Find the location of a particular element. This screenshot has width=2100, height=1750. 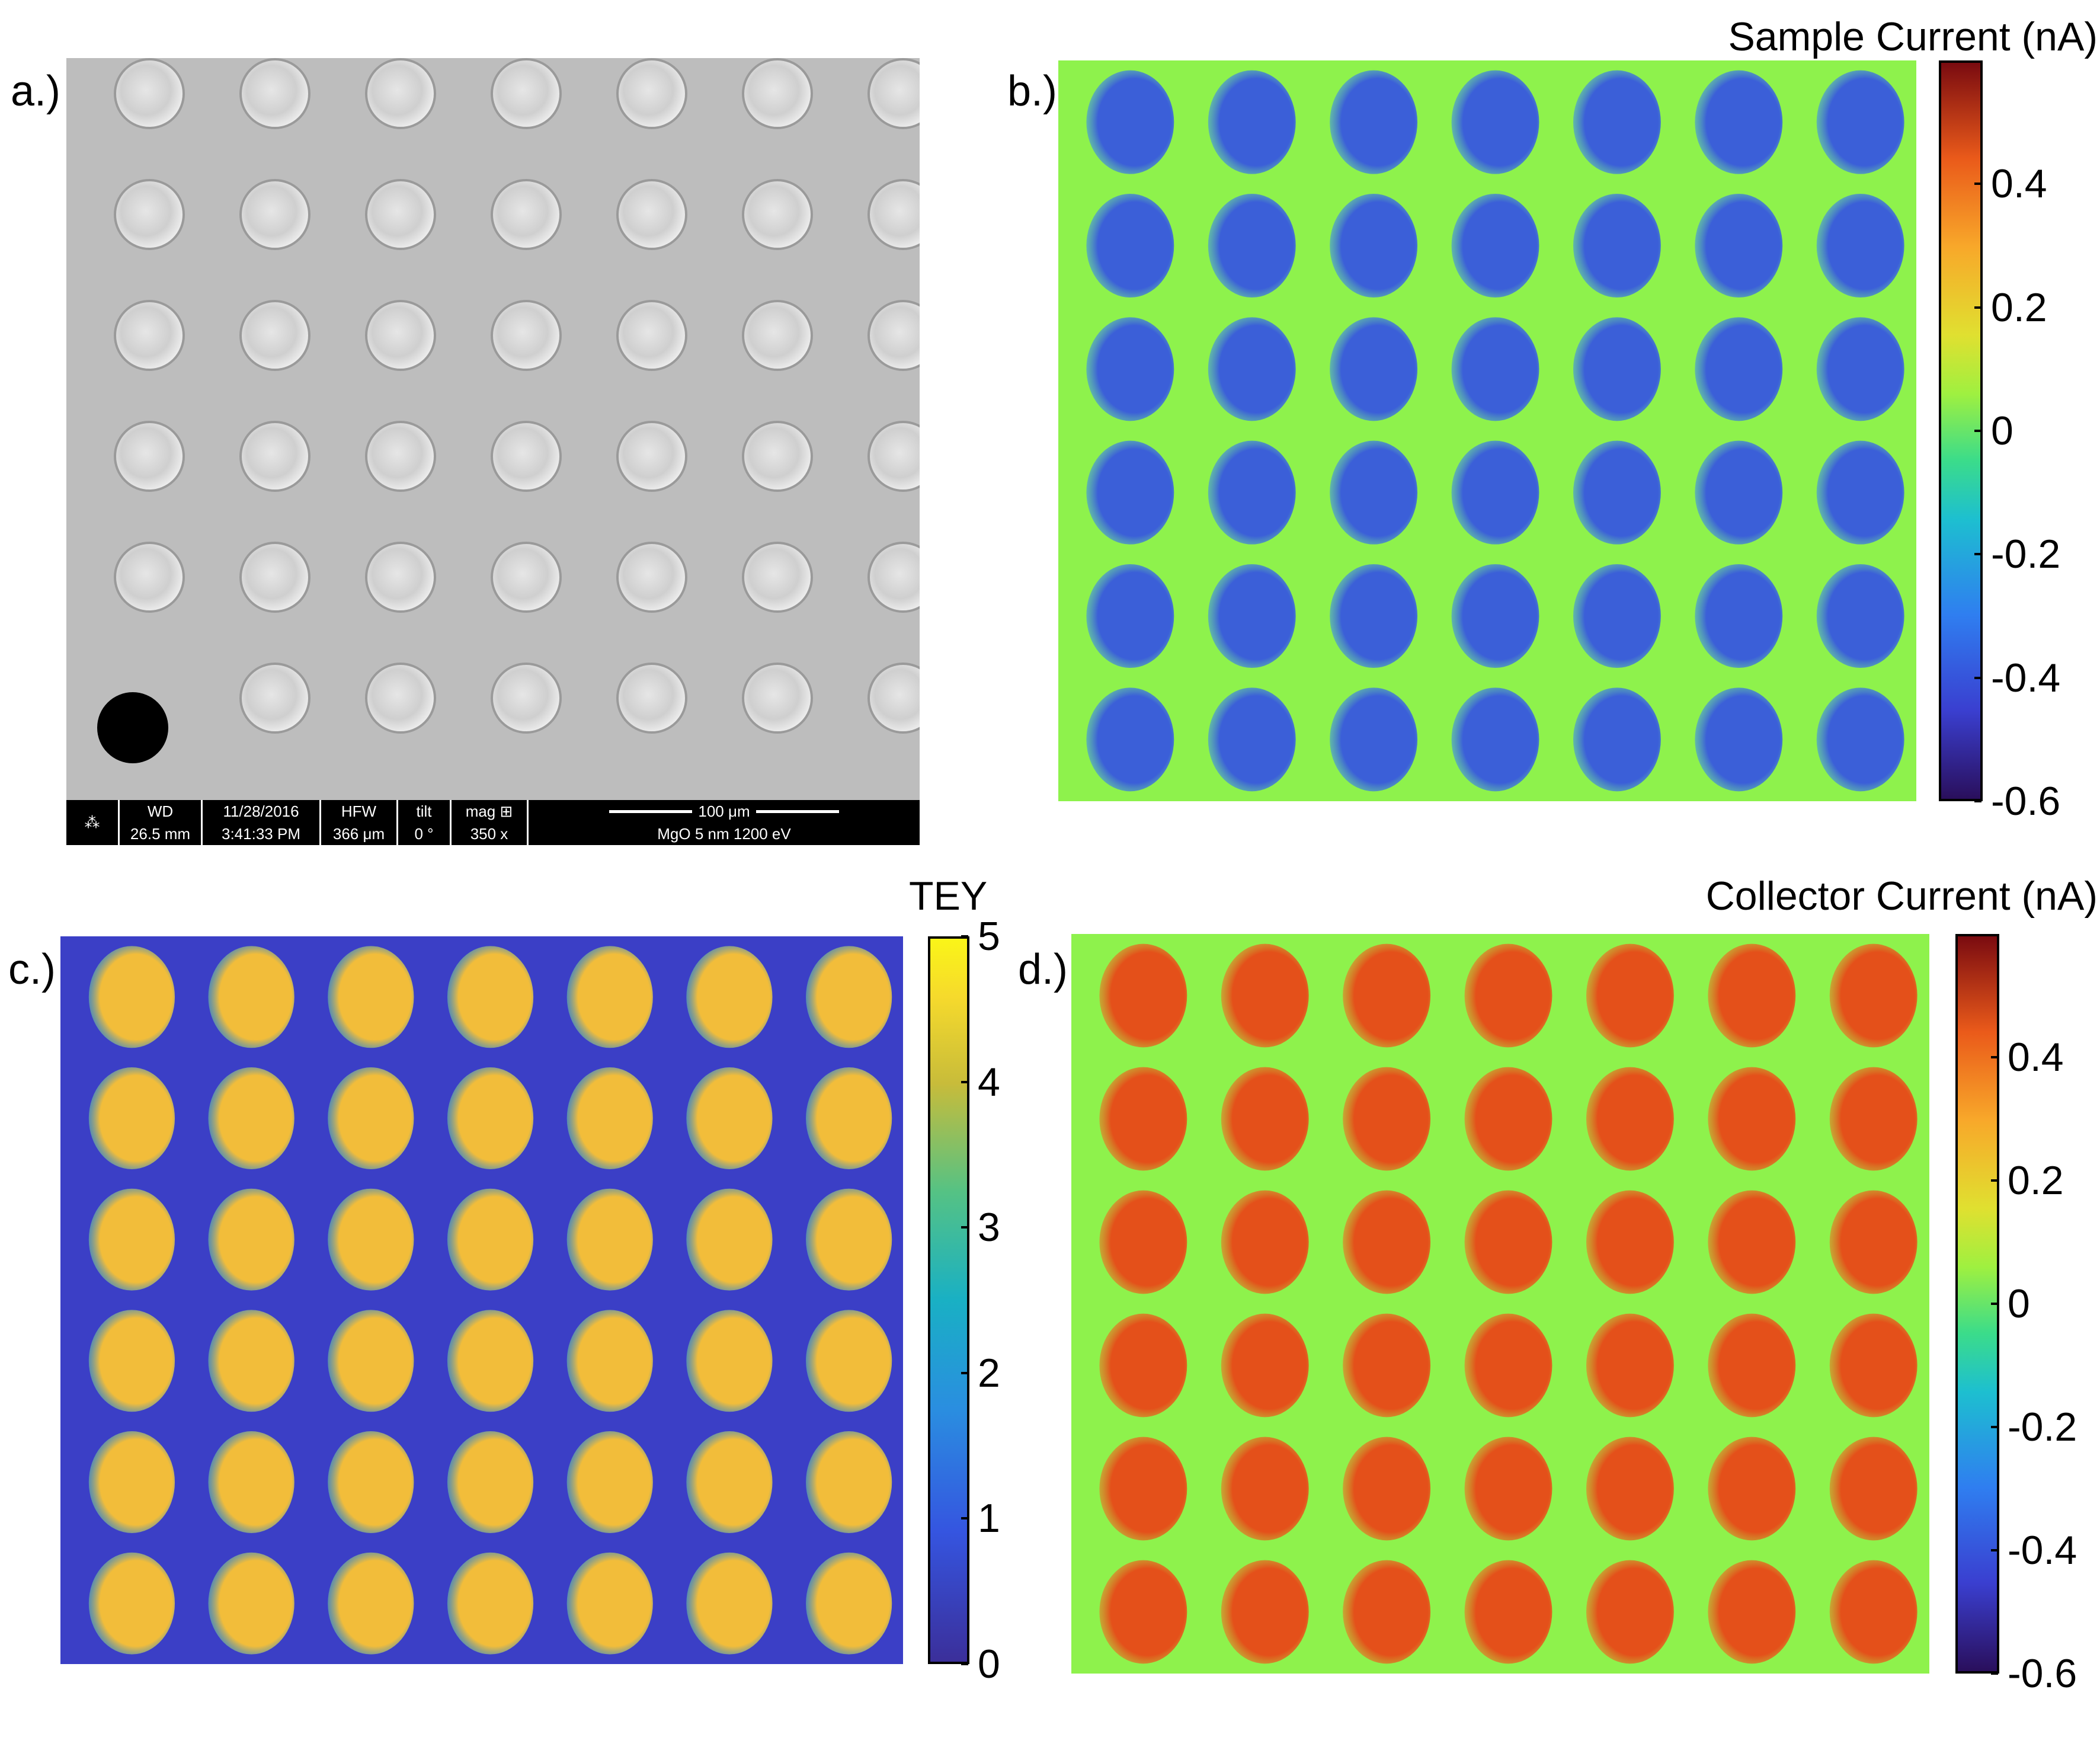

membrane-r3-c2 is located at coordinates (400, 456).